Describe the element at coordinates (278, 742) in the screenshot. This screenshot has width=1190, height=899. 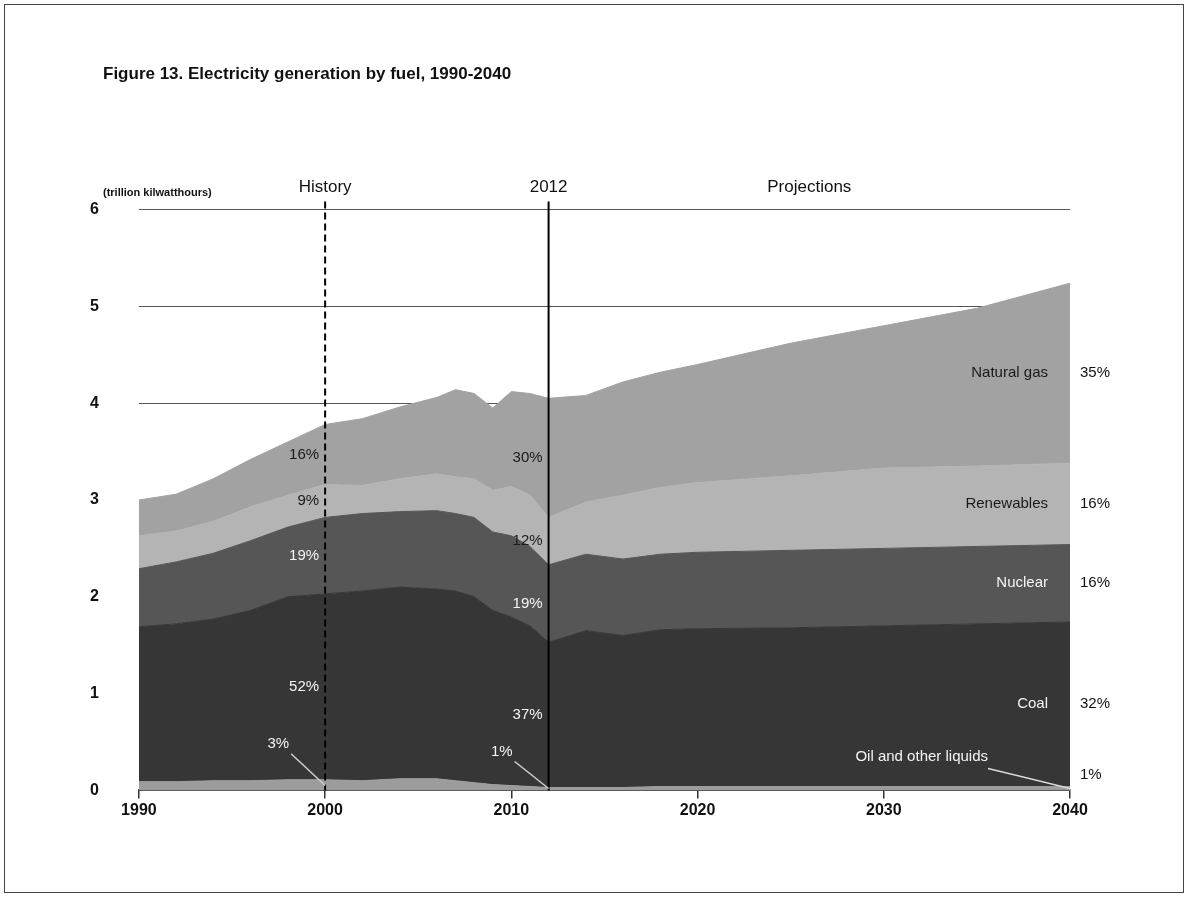
I see `annotation: 3%` at that location.